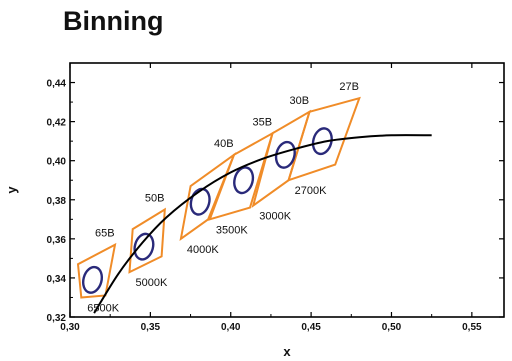  I want to click on y-tick-label: 0,40, so click(57, 162).